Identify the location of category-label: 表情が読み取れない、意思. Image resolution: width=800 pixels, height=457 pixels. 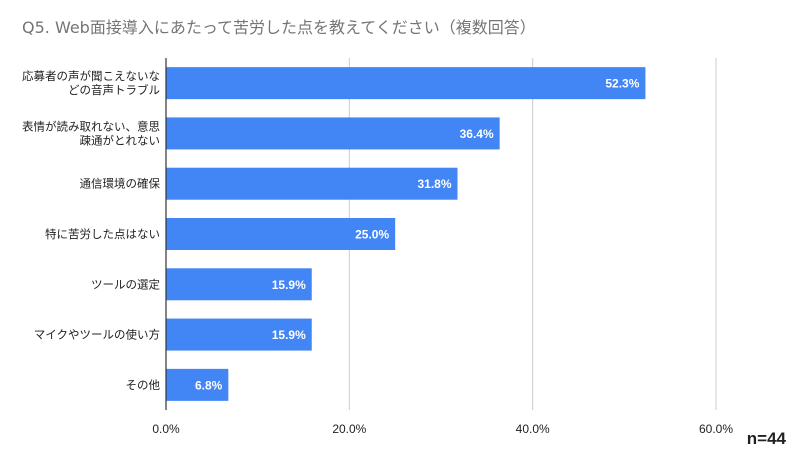
(91, 126).